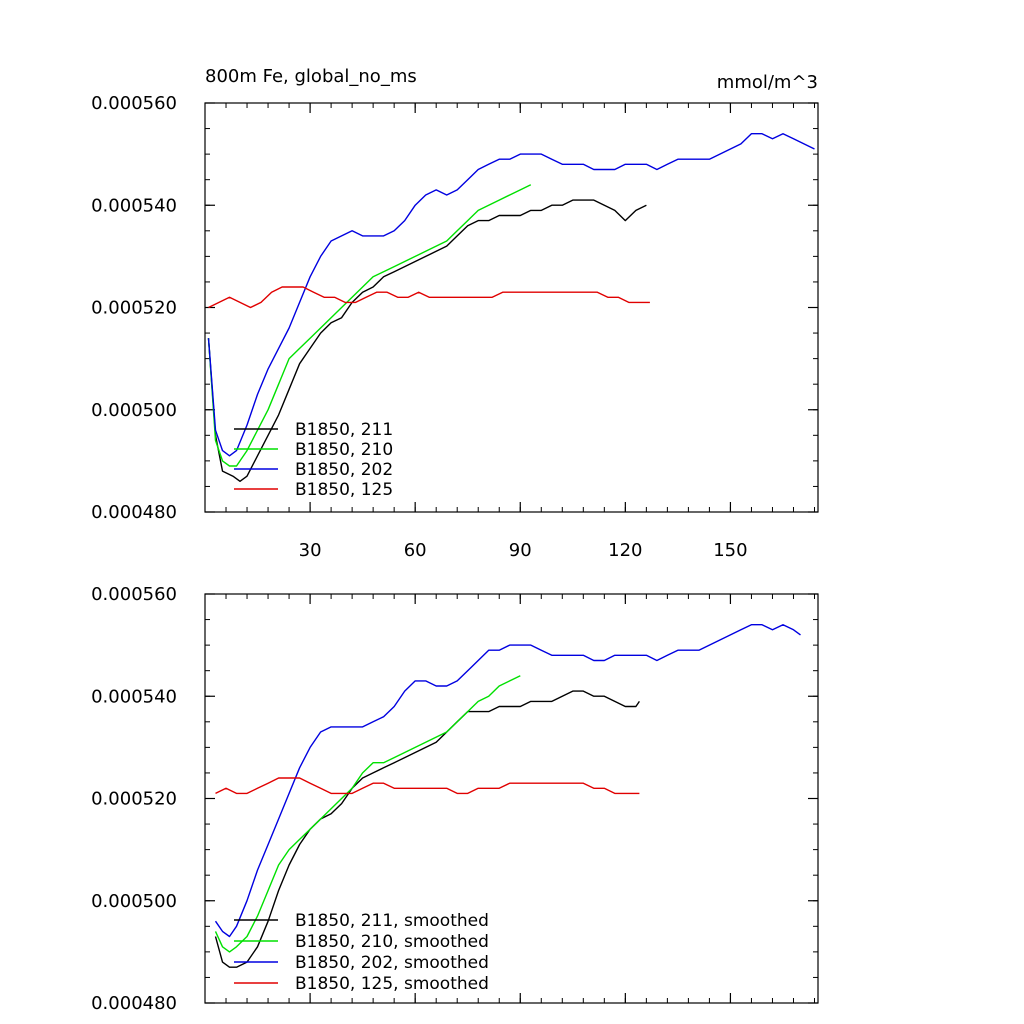  Describe the element at coordinates (344, 430) in the screenshot. I see `legend-label: B1850, 211` at that location.